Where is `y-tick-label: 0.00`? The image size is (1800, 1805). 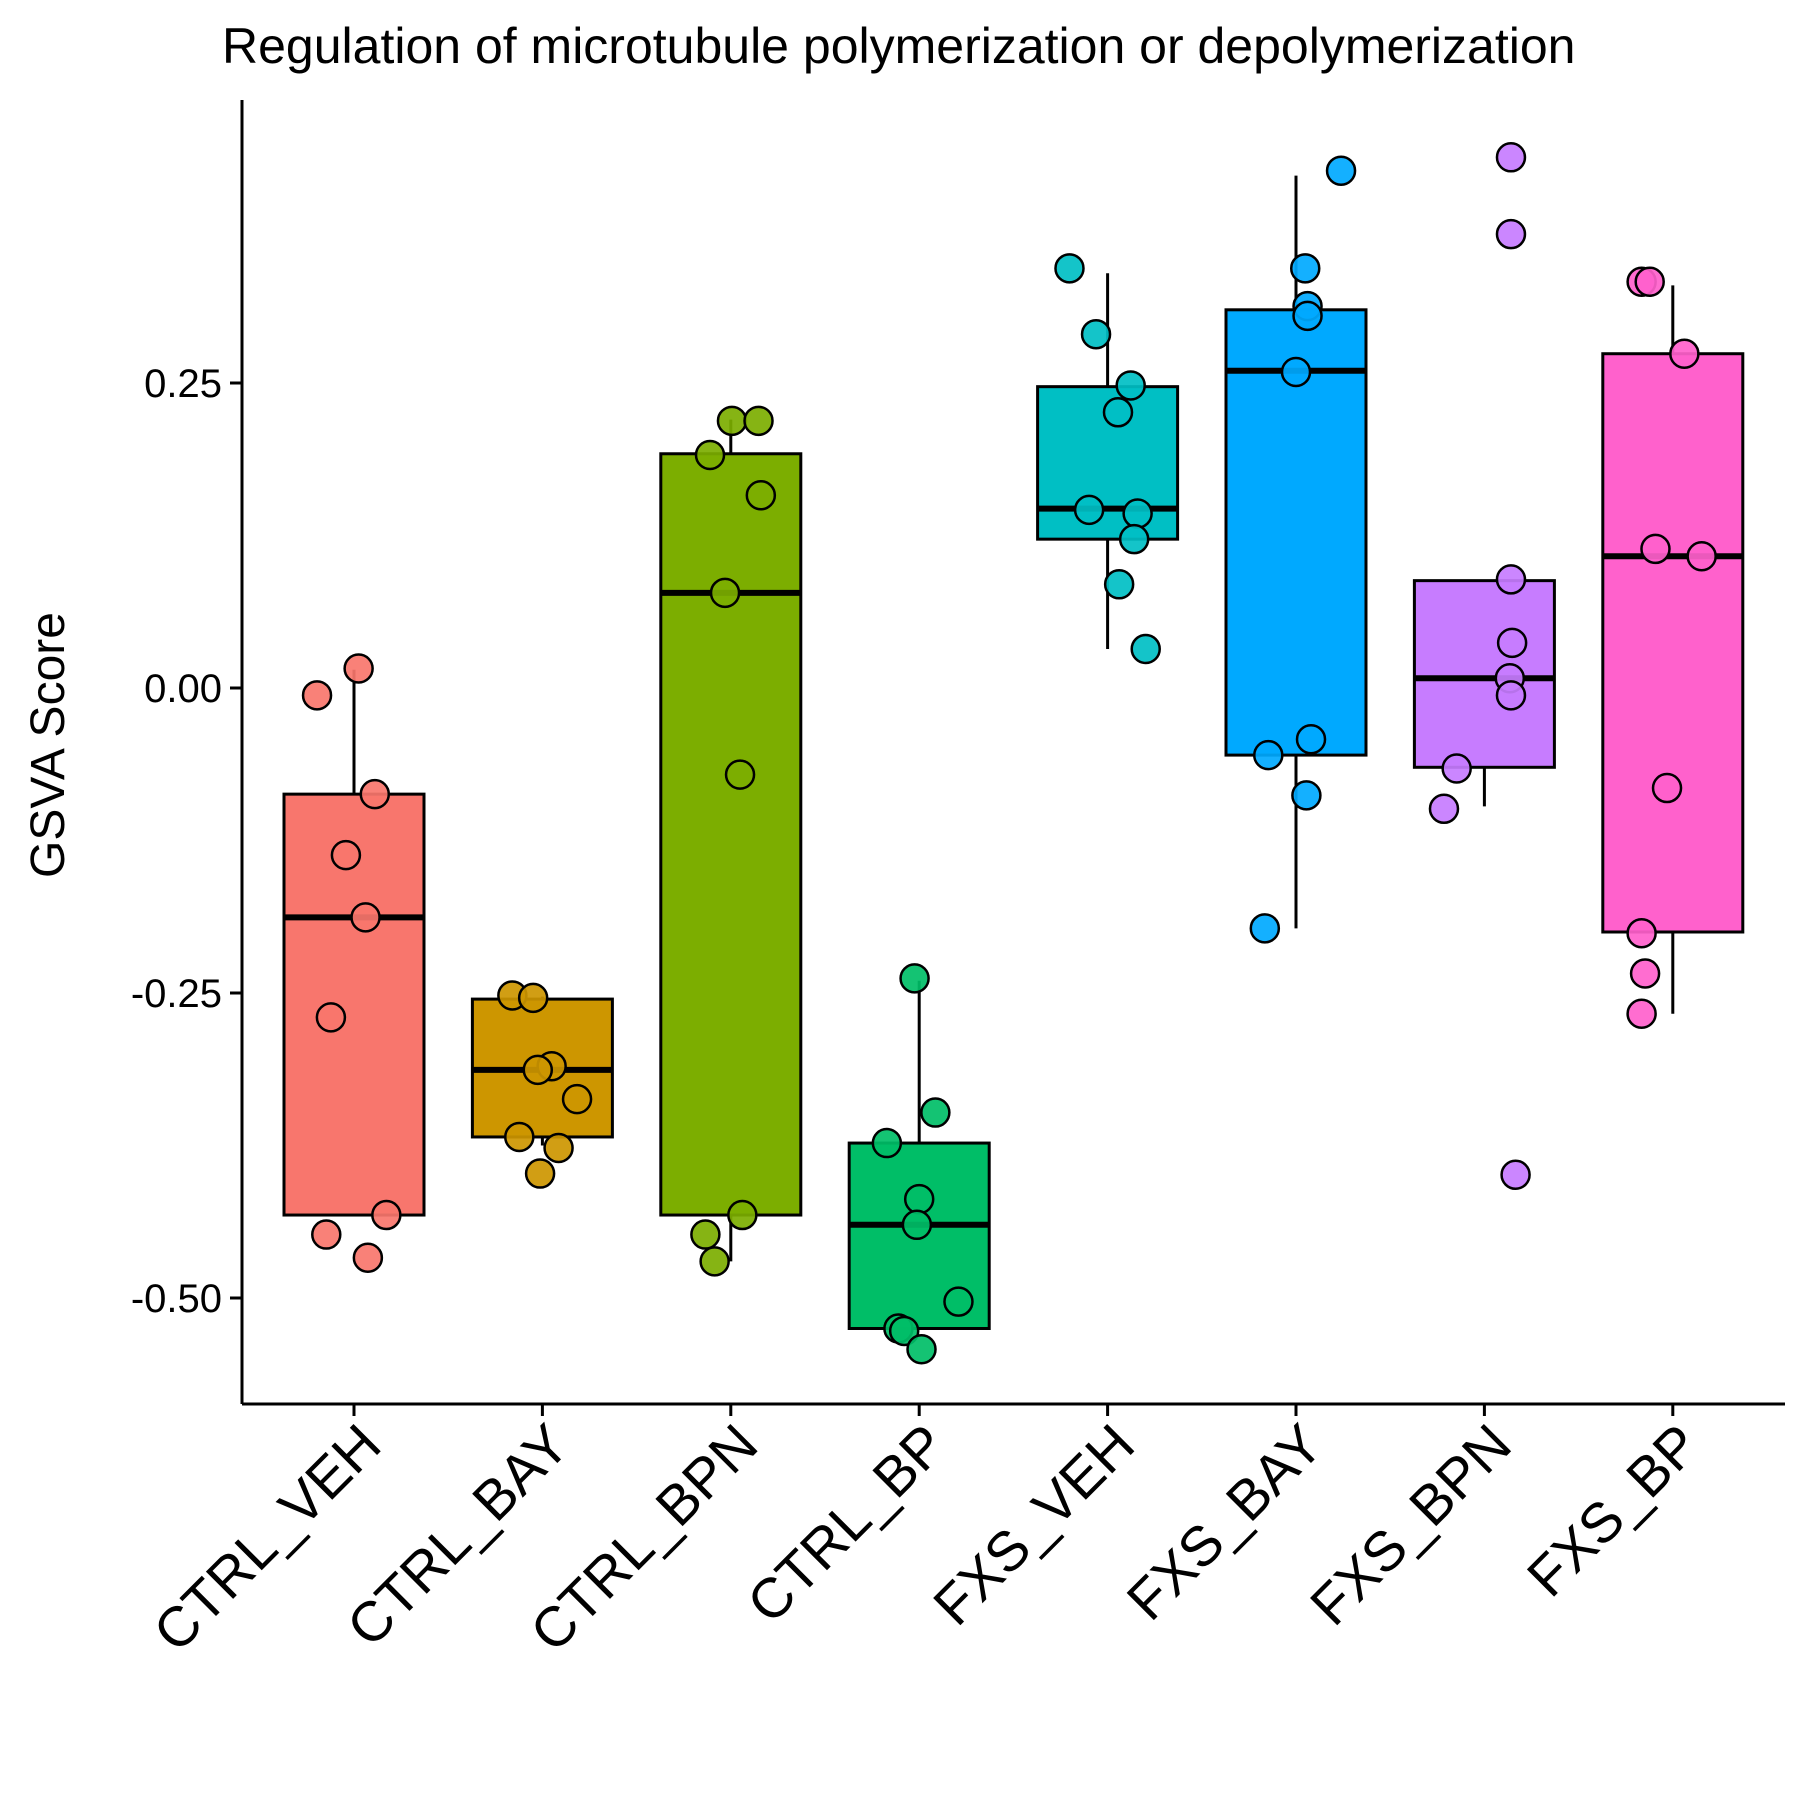 y-tick-label: 0.00 is located at coordinates (183, 689).